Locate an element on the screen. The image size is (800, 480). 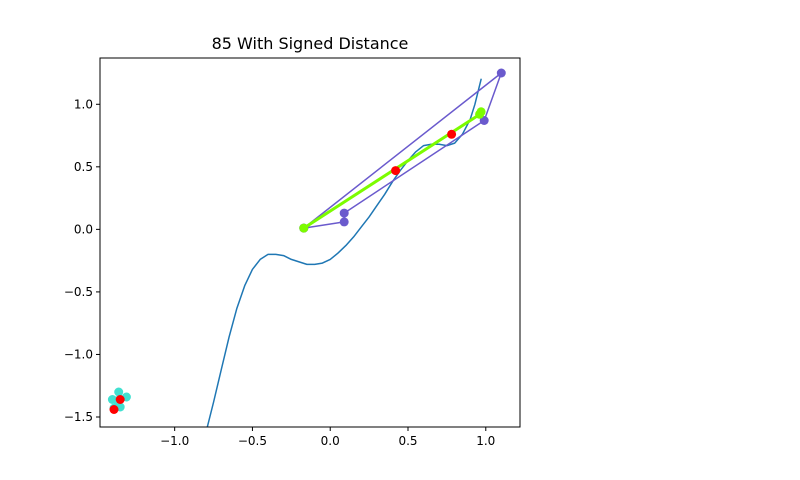
y-tick-label-1: −1.0 is located at coordinates (78, 354).